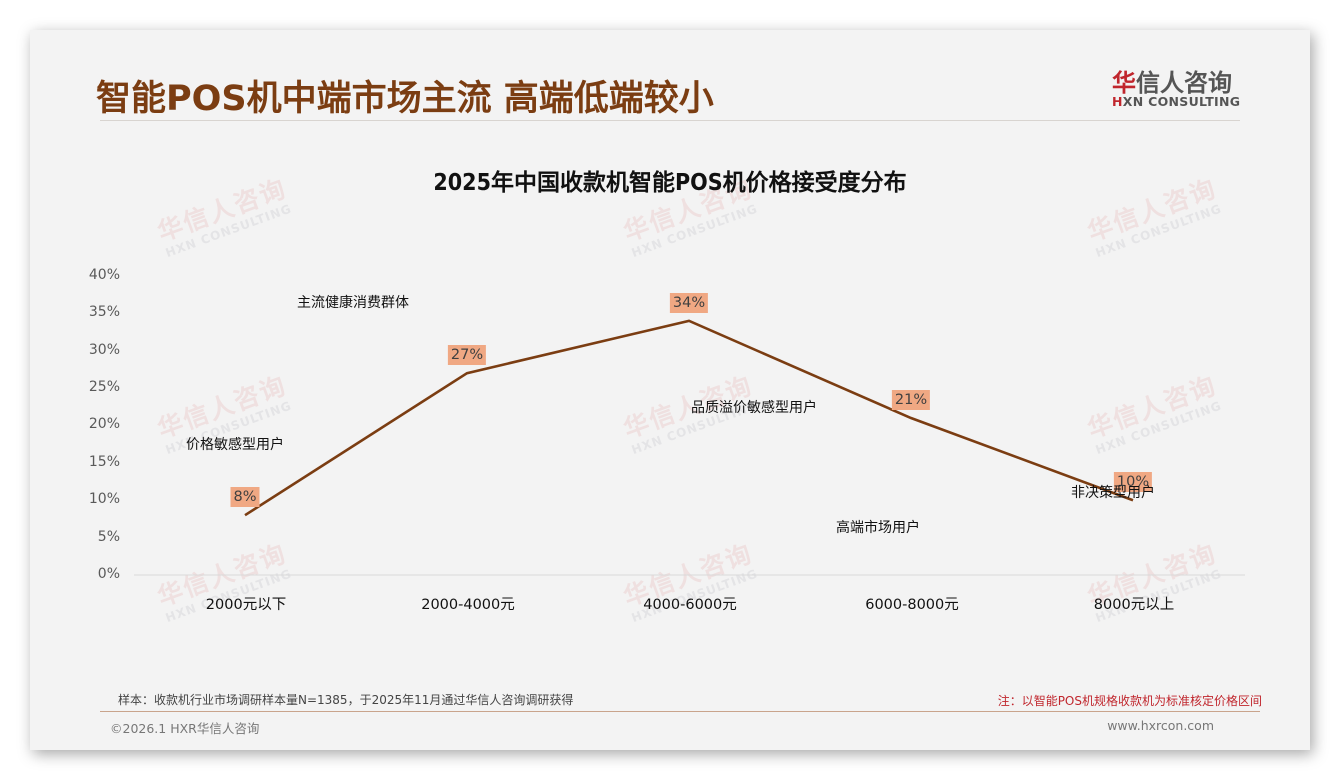 The image size is (1340, 780). I want to click on brand-logo-english: HXN CONSULTING, so click(1176, 101).